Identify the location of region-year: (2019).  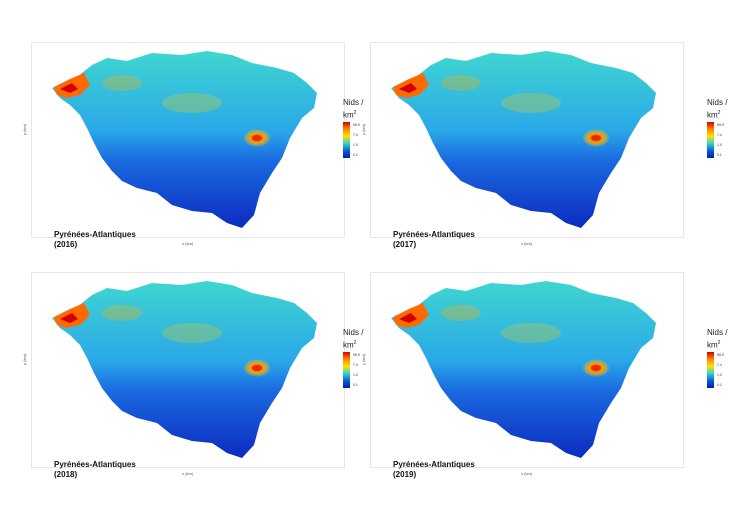
(405, 474).